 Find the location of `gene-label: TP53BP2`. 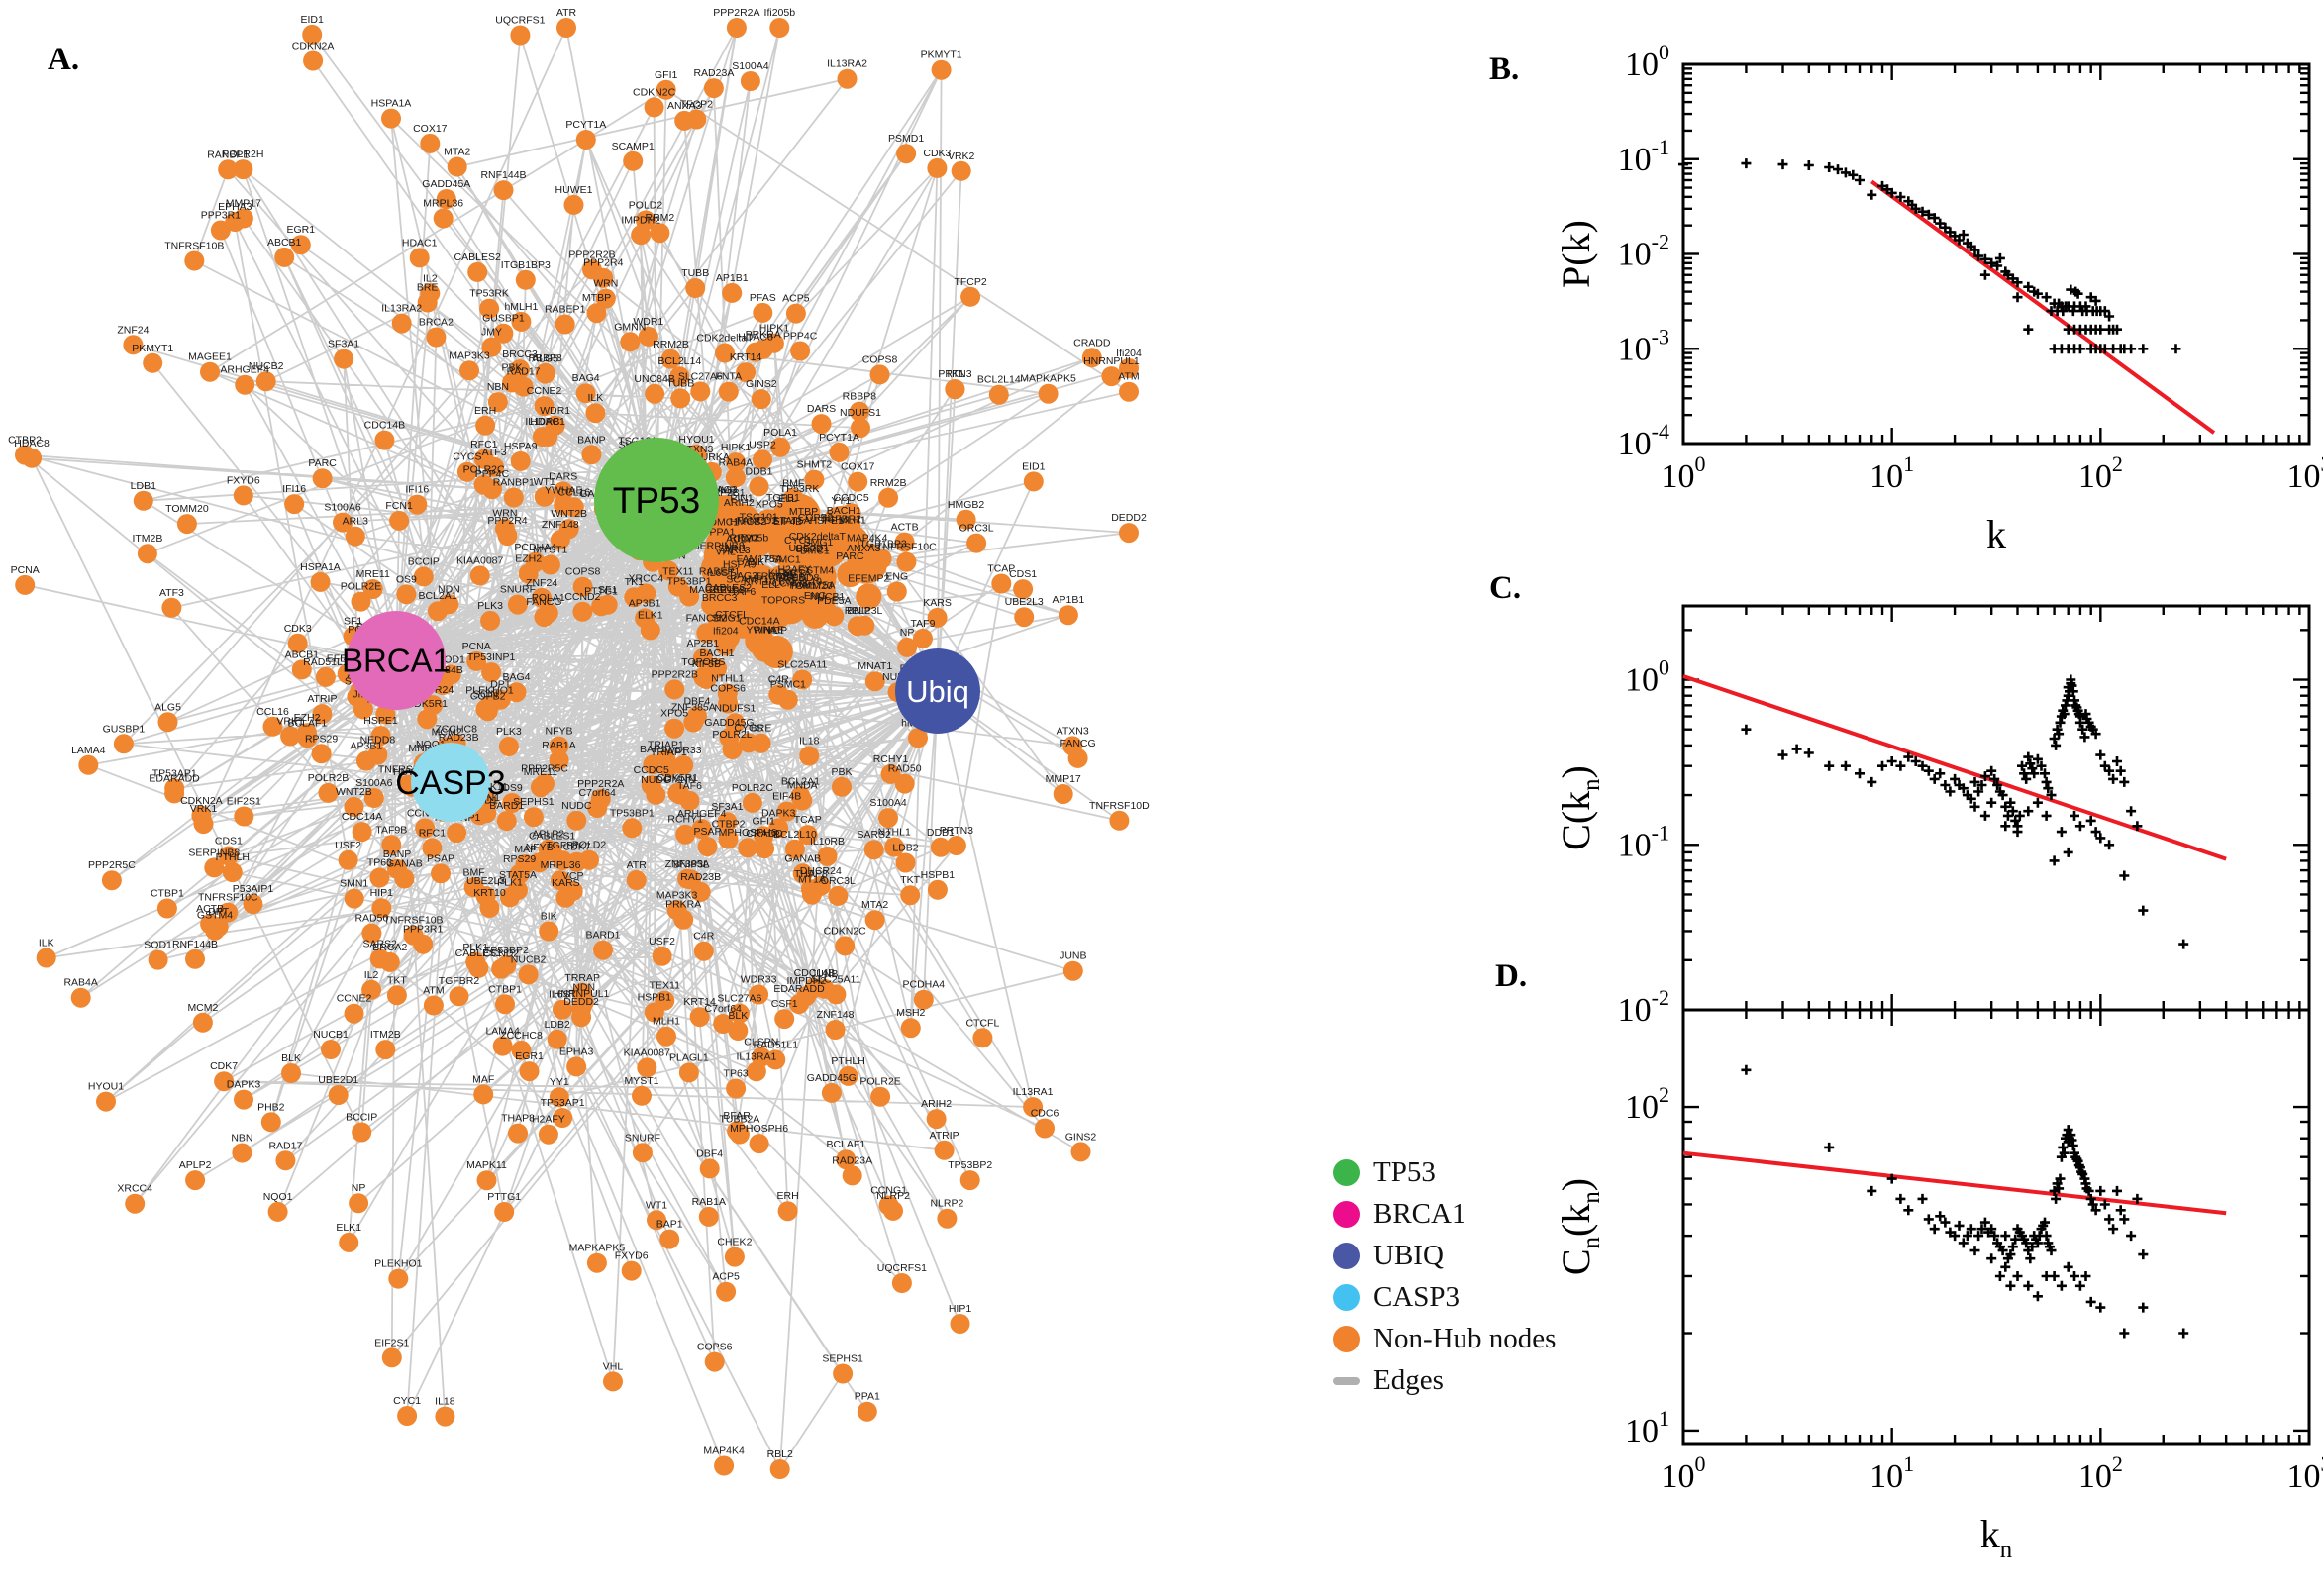

gene-label: TP53BP2 is located at coordinates (507, 950).